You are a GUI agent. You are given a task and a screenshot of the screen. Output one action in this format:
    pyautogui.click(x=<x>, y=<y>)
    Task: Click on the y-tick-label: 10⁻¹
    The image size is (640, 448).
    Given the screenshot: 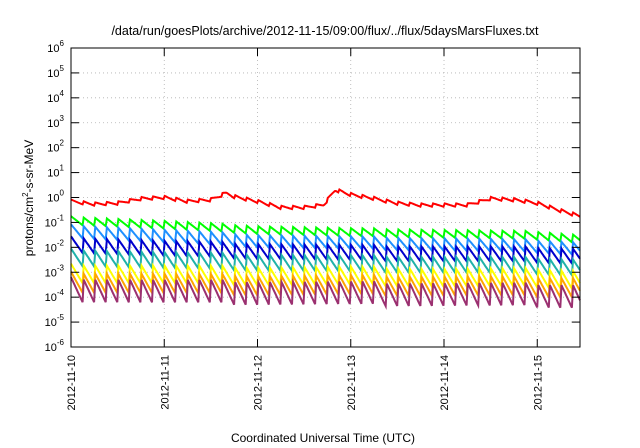 What is the action you would take?
    pyautogui.click(x=55, y=221)
    